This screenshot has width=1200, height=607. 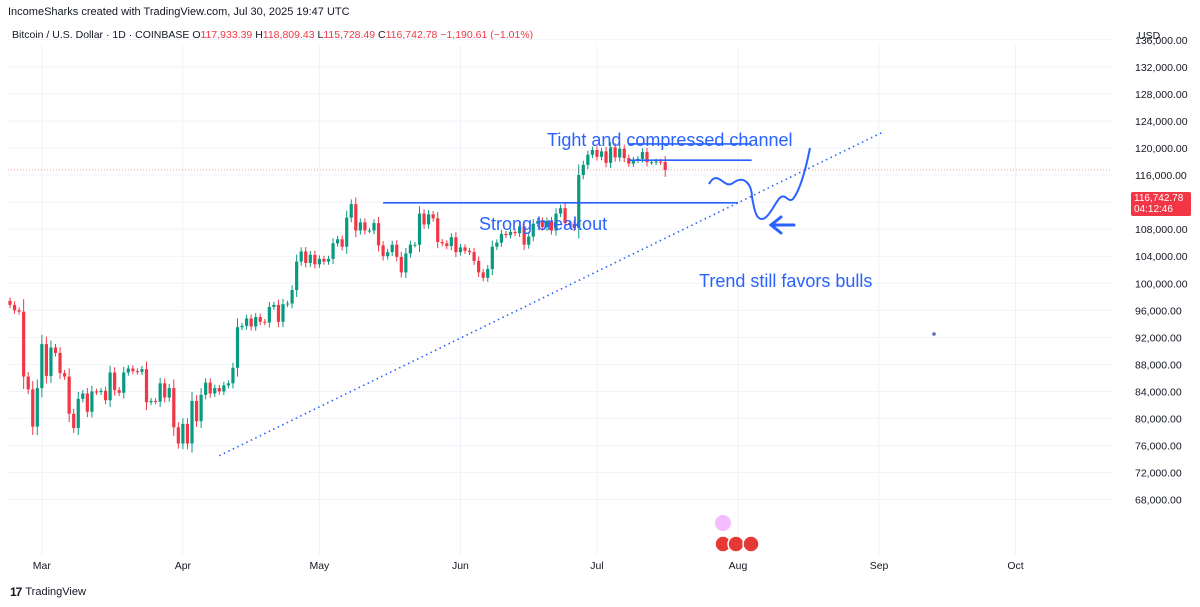 I want to click on low-value: 115,728.49, so click(x=349, y=35).